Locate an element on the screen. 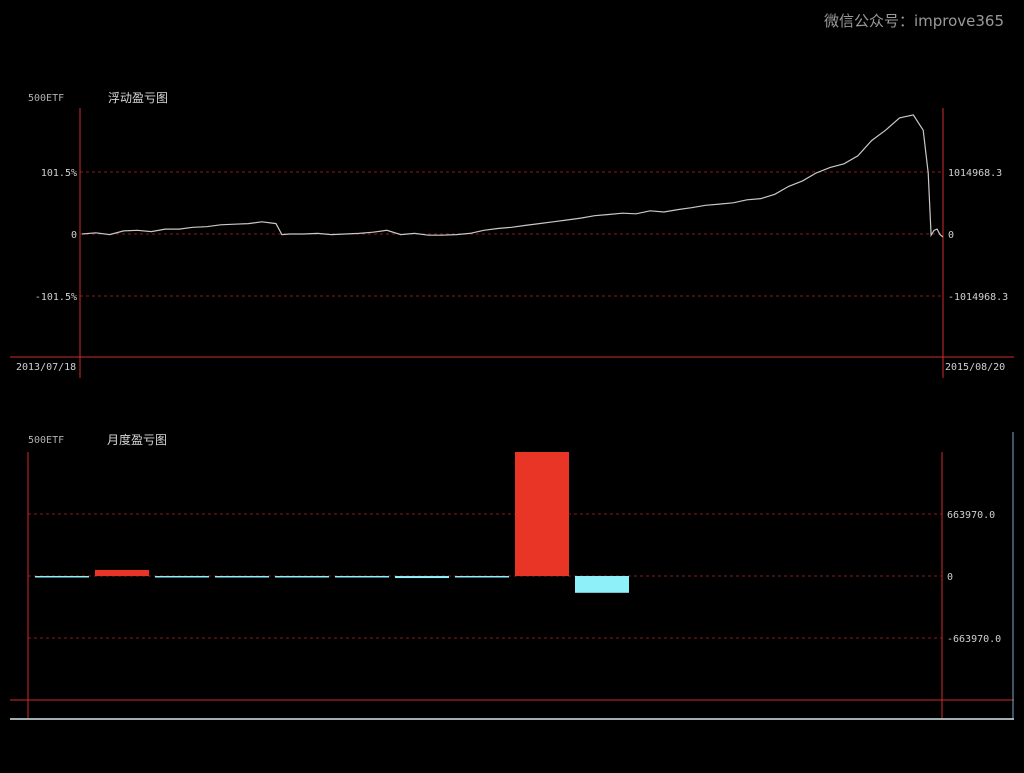 Image resolution: width=1024 pixels, height=773 pixels. chart-title: 浮动盈亏图 is located at coordinates (138, 98).